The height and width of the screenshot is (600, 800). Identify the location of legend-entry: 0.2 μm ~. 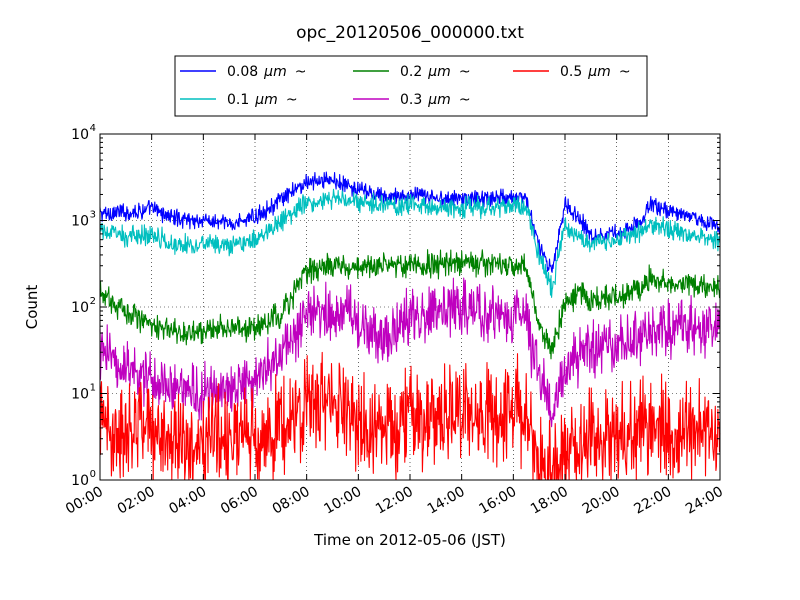
(412, 72).